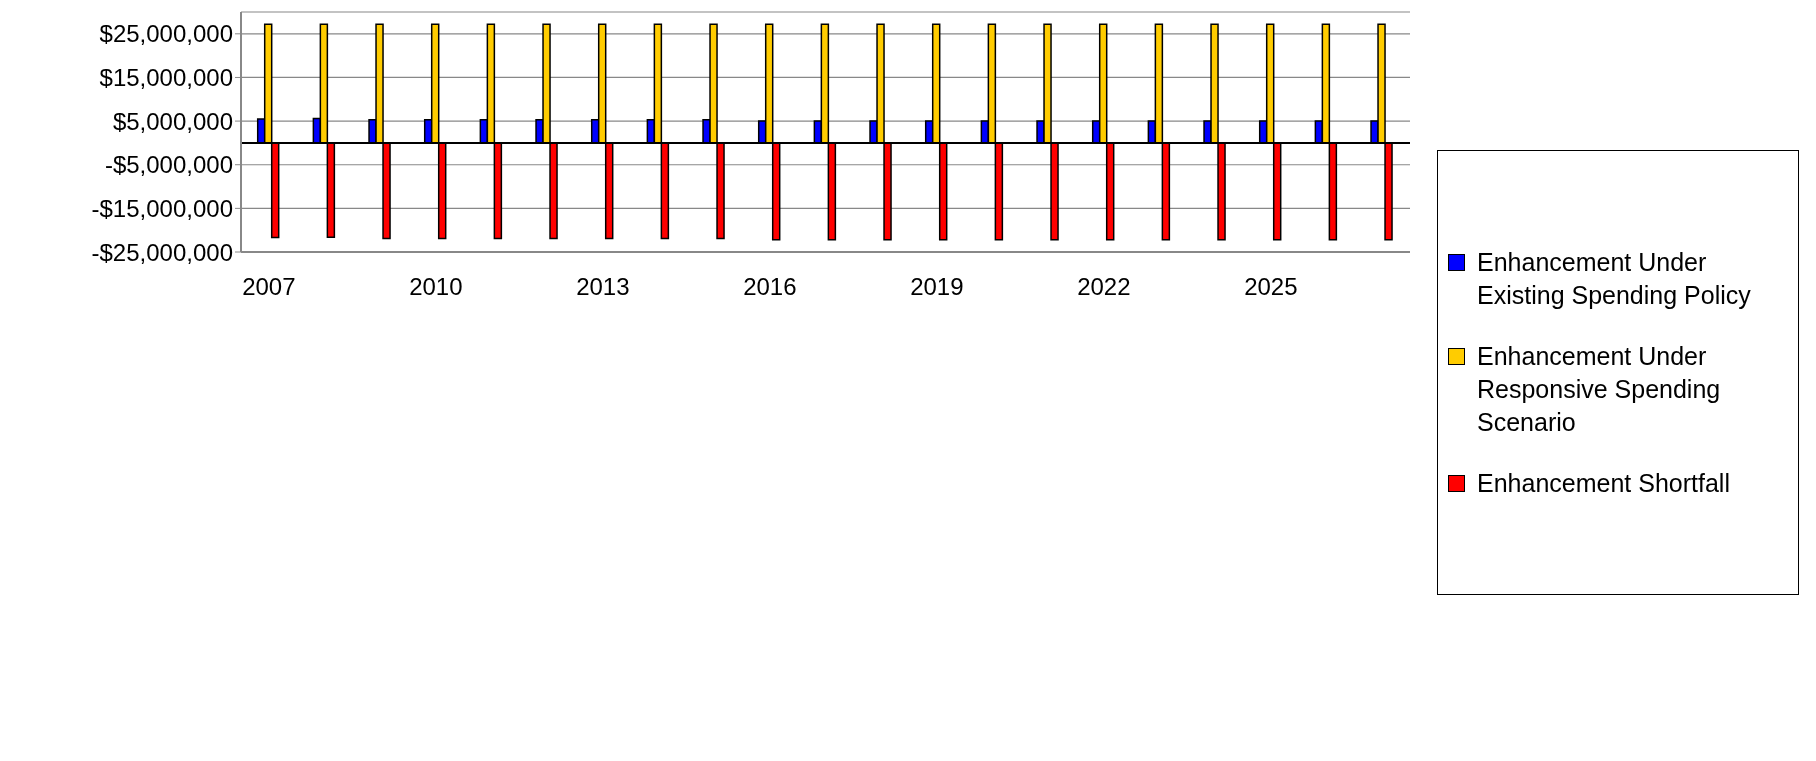 The height and width of the screenshot is (761, 1816). I want to click on x-tick-label: 2013, so click(603, 287).